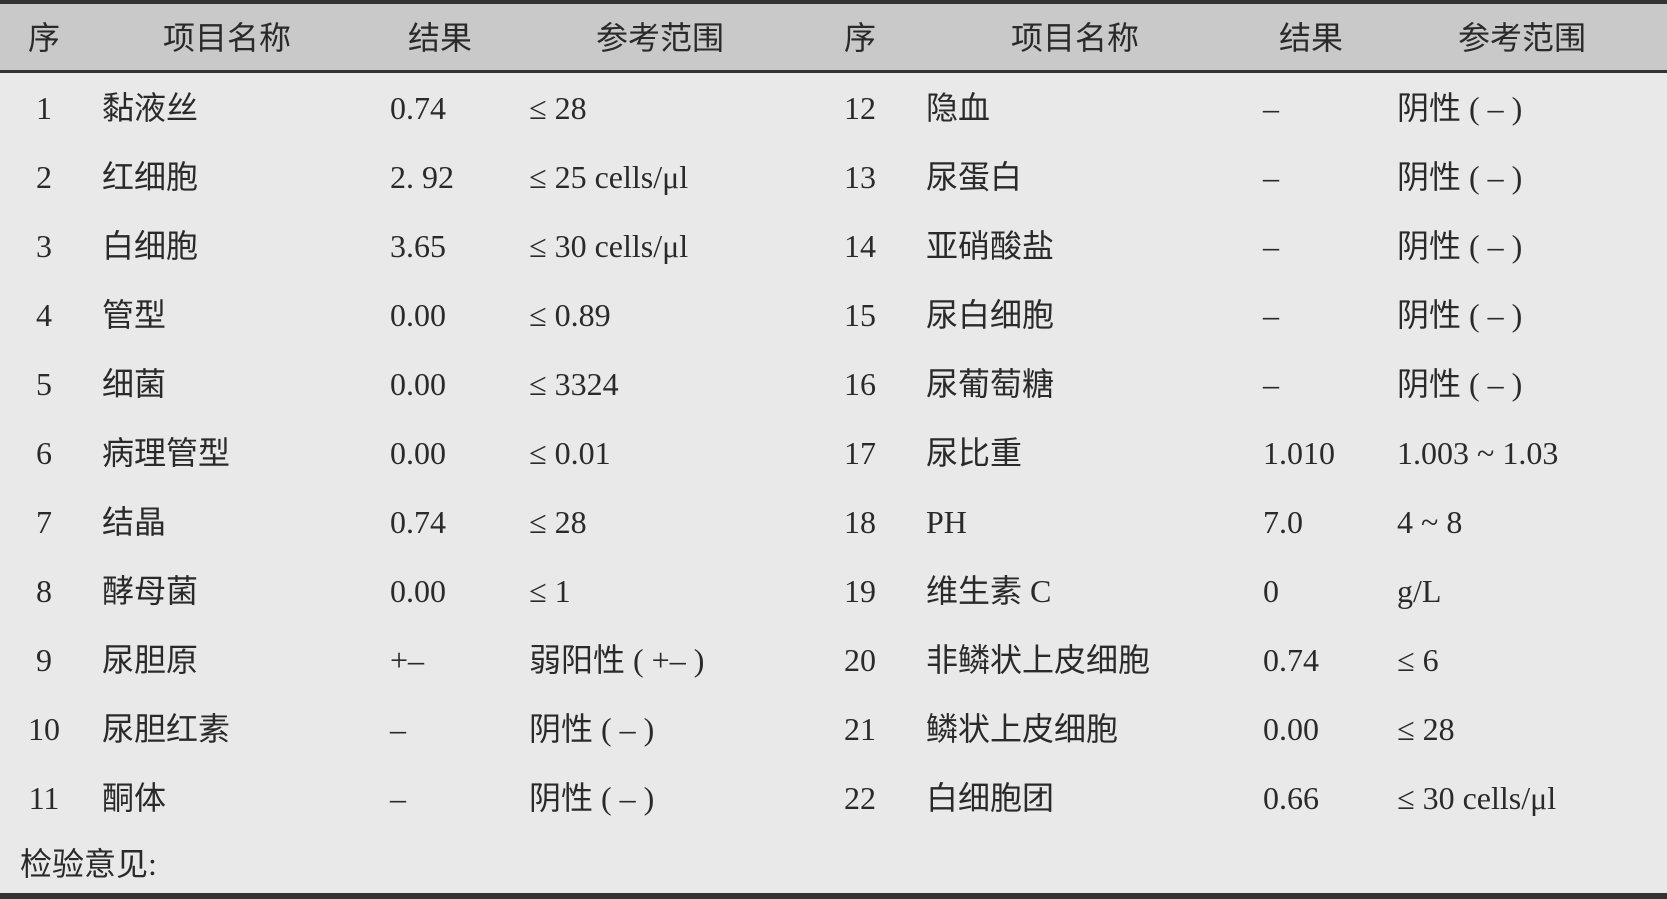 The width and height of the screenshot is (1667, 899). Describe the element at coordinates (44, 177) in the screenshot. I see `cell-seq: 2` at that location.